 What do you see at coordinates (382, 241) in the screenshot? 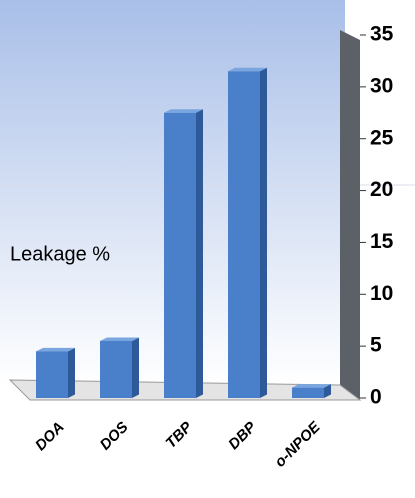
I see `y-tick-label: 15` at bounding box center [382, 241].